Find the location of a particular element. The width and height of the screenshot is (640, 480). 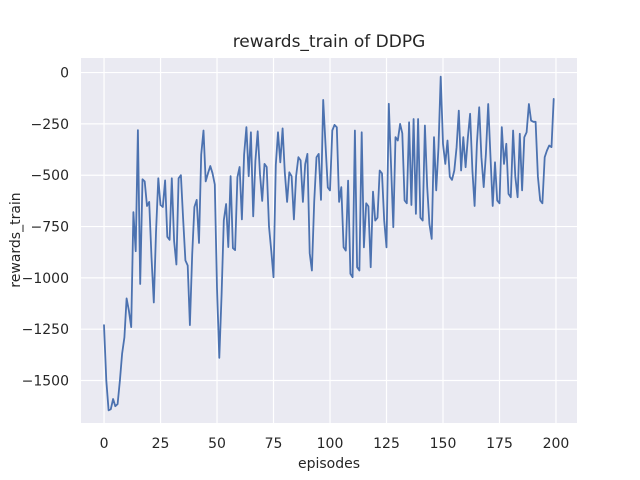

x-tick-label: 100 is located at coordinates (330, 444).